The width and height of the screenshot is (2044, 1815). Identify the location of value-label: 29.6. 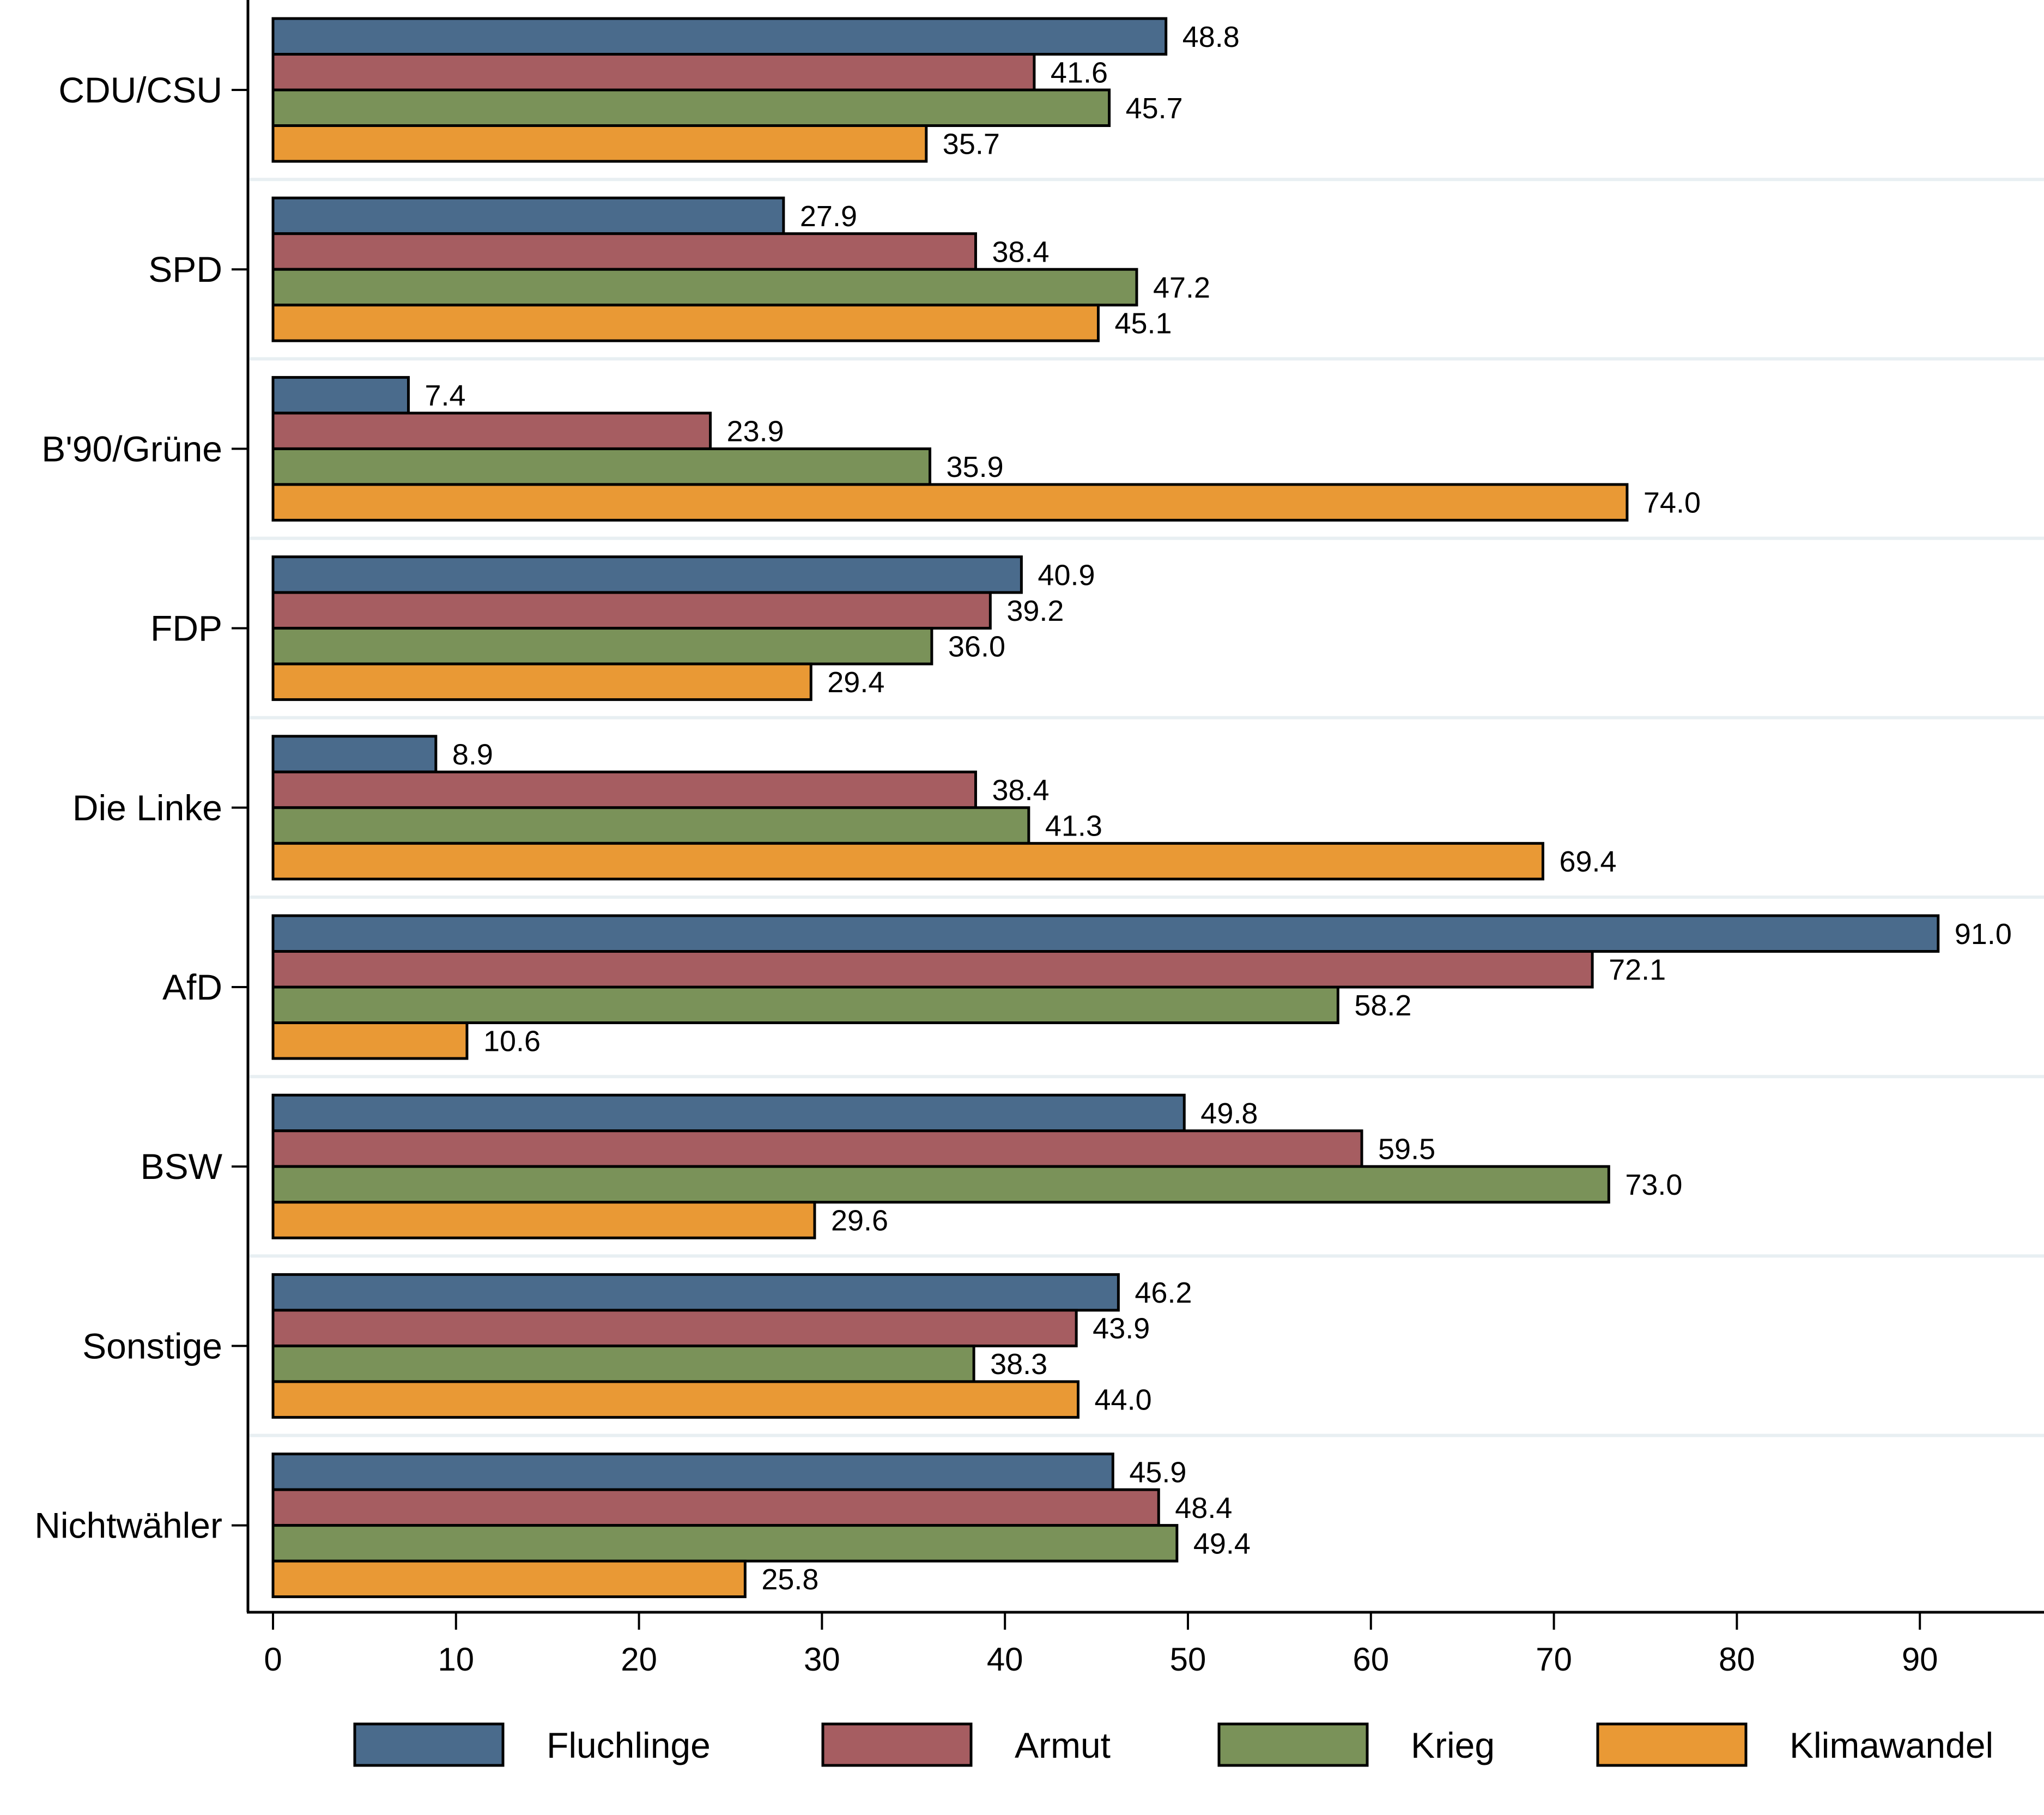
(860, 1220).